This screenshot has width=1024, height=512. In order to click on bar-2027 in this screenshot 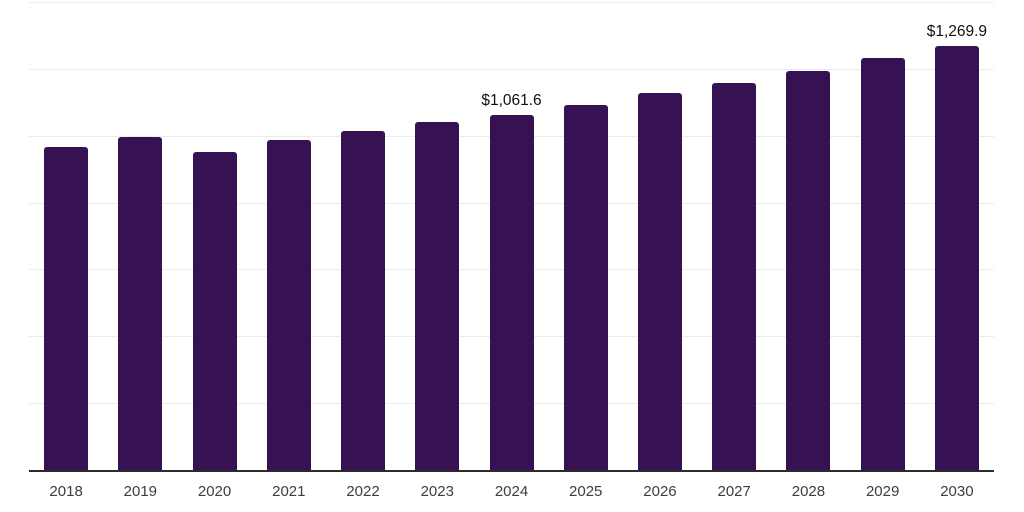, I will do `click(734, 276)`.